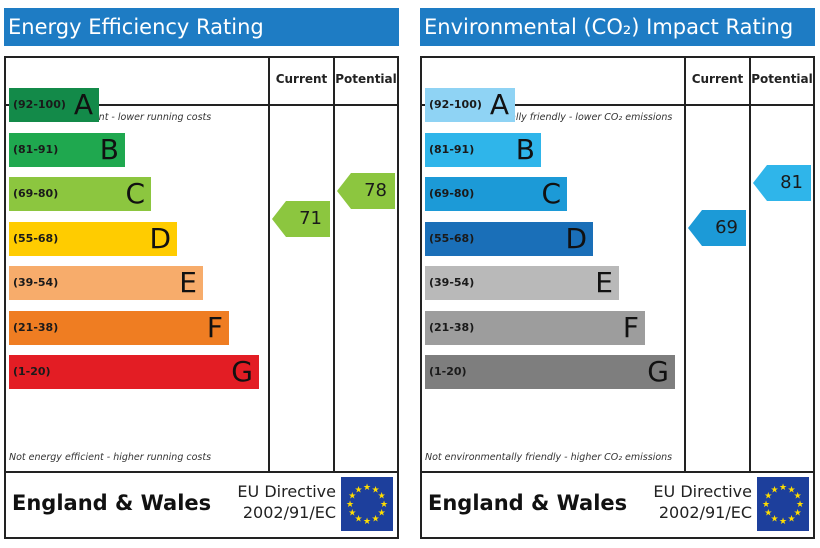 The image size is (820, 548). I want to click on current-rating-arrow: 71, so click(301, 219).